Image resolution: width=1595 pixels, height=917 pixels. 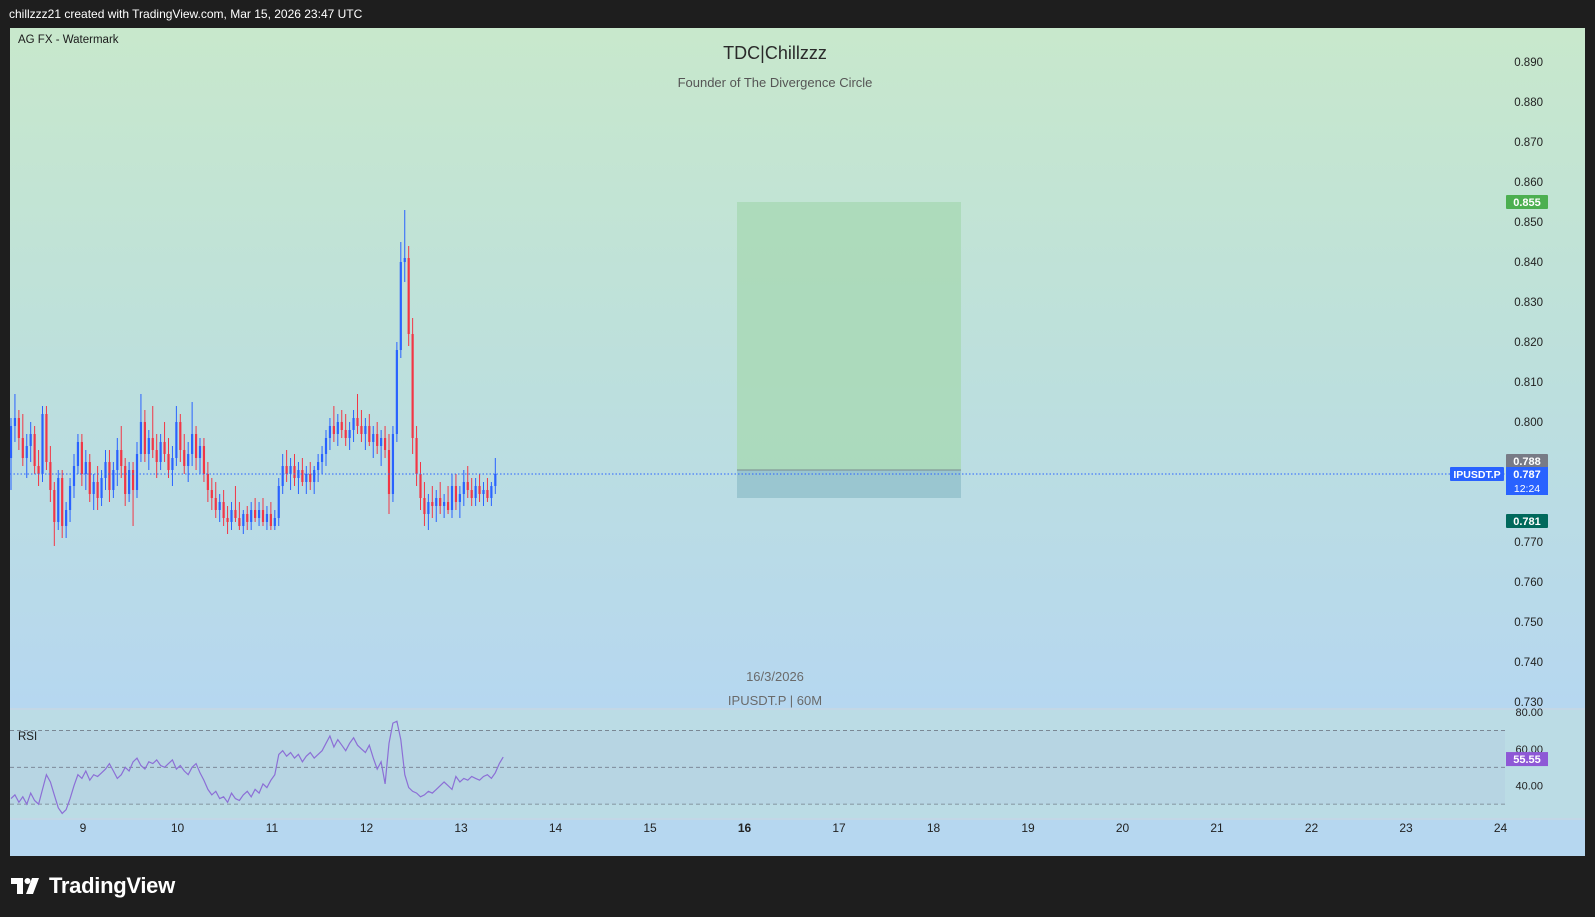 What do you see at coordinates (839, 828) in the screenshot?
I see `time-tick-label: 17` at bounding box center [839, 828].